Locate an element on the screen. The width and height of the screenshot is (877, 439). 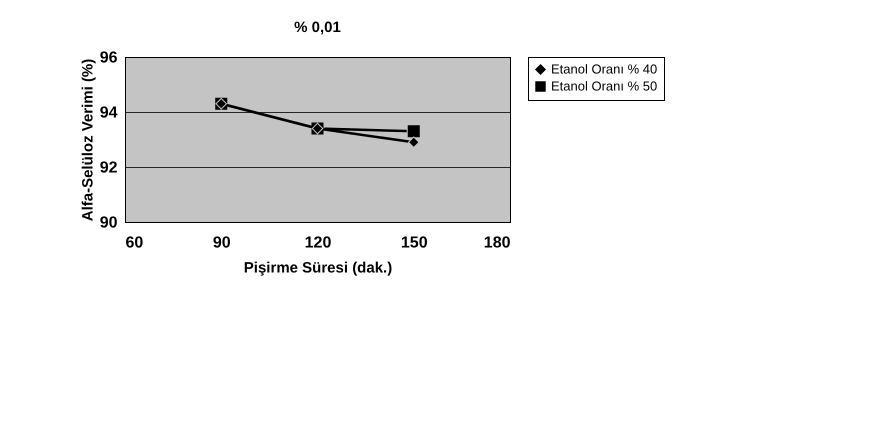
x-tick-label: 150 is located at coordinates (414, 243).